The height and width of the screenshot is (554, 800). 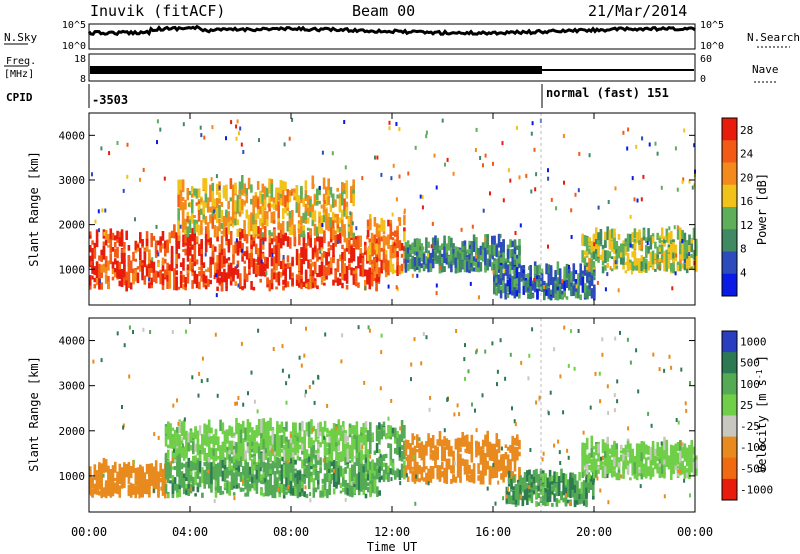 I want to click on station-title: Inuvik (fitACF), so click(x=158, y=11).